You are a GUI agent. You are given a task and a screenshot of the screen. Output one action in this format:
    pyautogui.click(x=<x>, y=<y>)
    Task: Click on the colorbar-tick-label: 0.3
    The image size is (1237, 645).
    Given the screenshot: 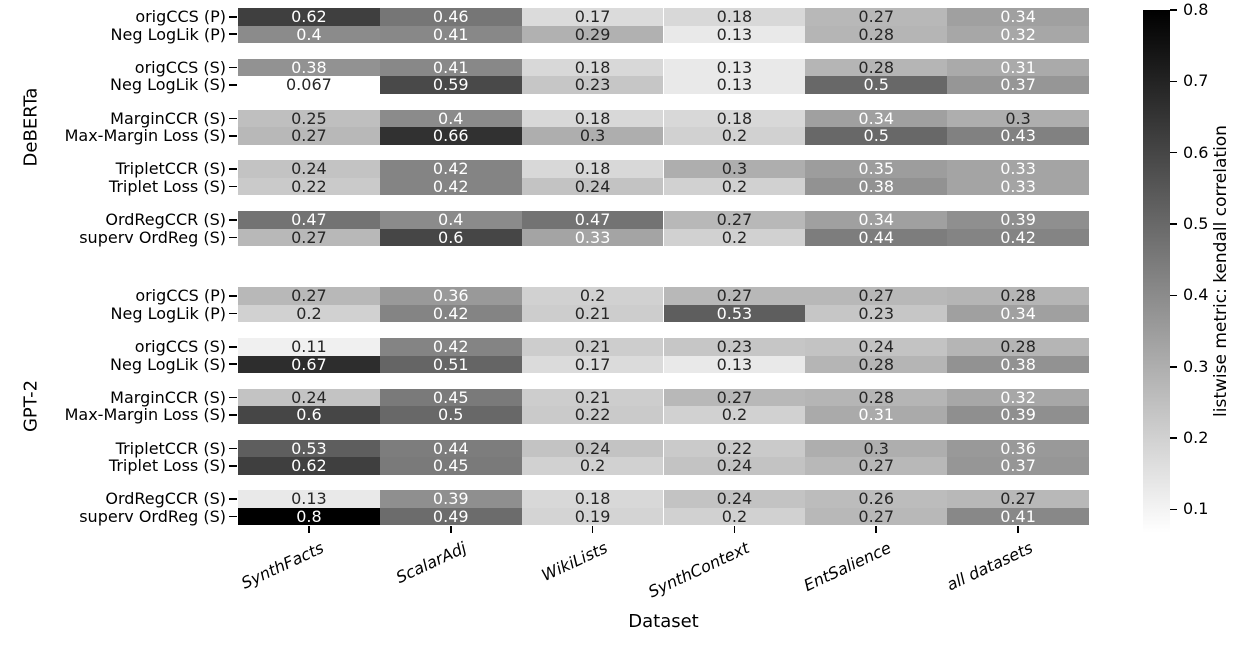 What is the action you would take?
    pyautogui.click(x=1196, y=366)
    